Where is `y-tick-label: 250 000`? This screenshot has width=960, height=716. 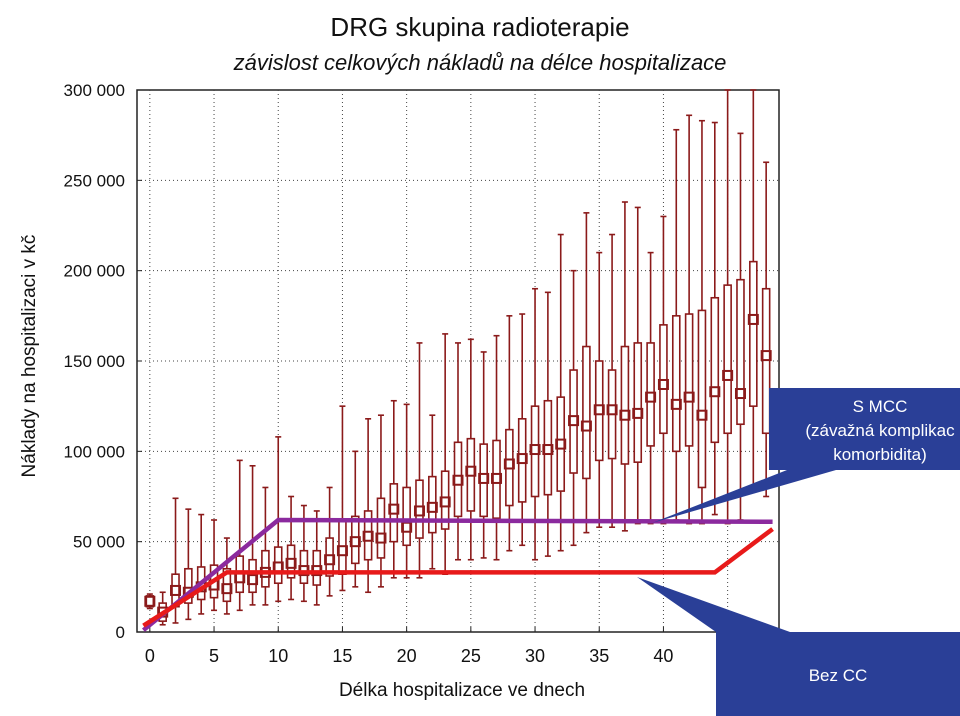
y-tick-label: 250 000 is located at coordinates (94, 180).